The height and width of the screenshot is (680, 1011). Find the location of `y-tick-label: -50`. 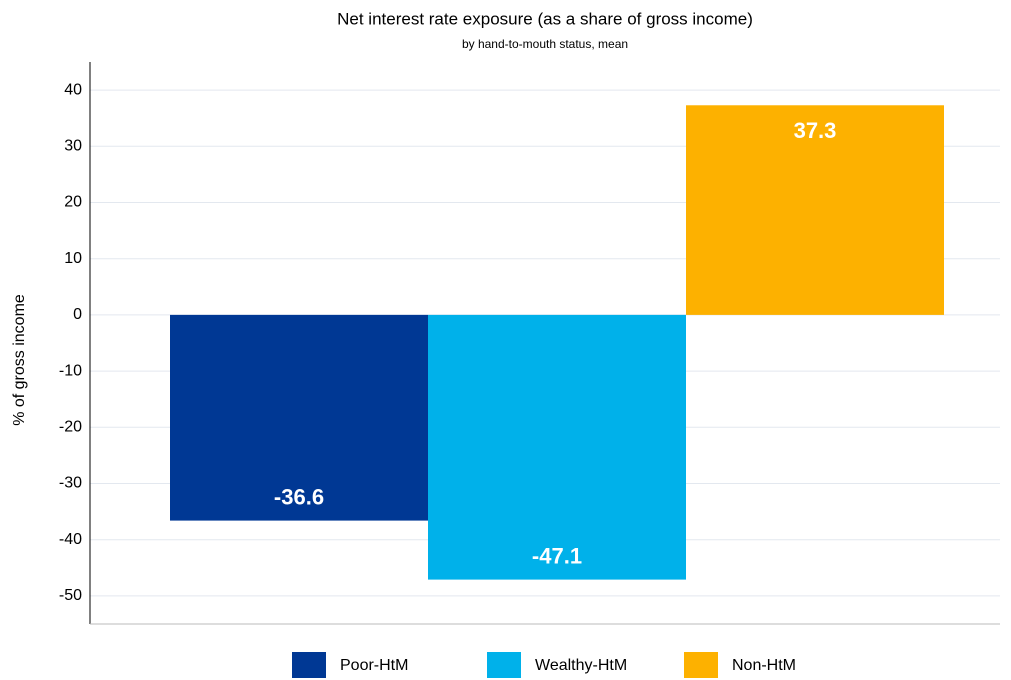

y-tick-label: -50 is located at coordinates (70, 595).